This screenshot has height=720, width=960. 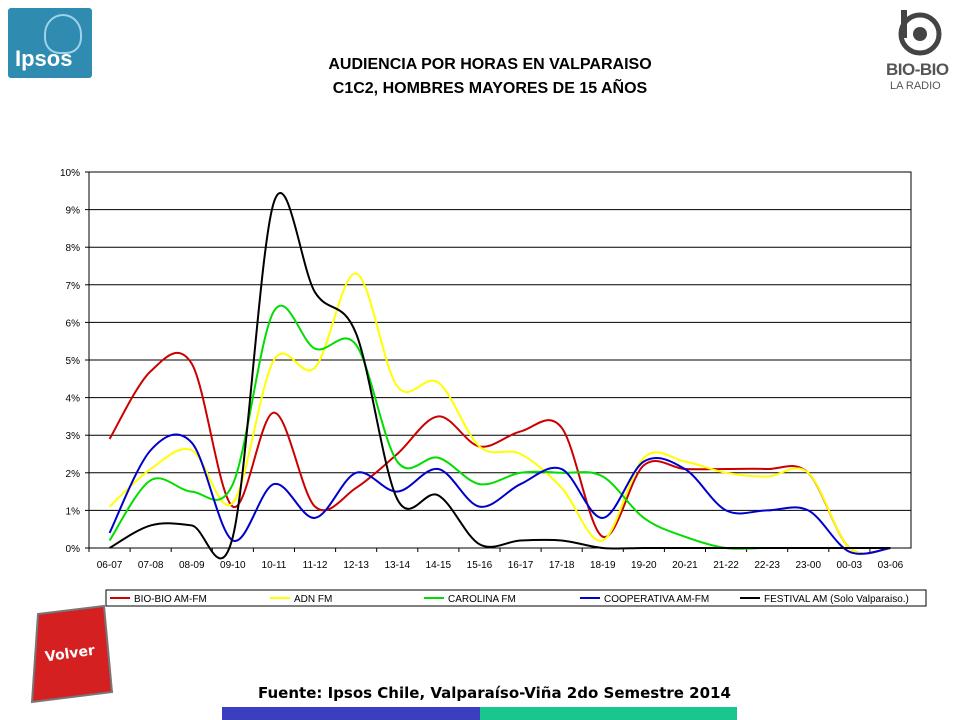 I want to click on x-tick-label: 09-10, so click(x=233, y=565).